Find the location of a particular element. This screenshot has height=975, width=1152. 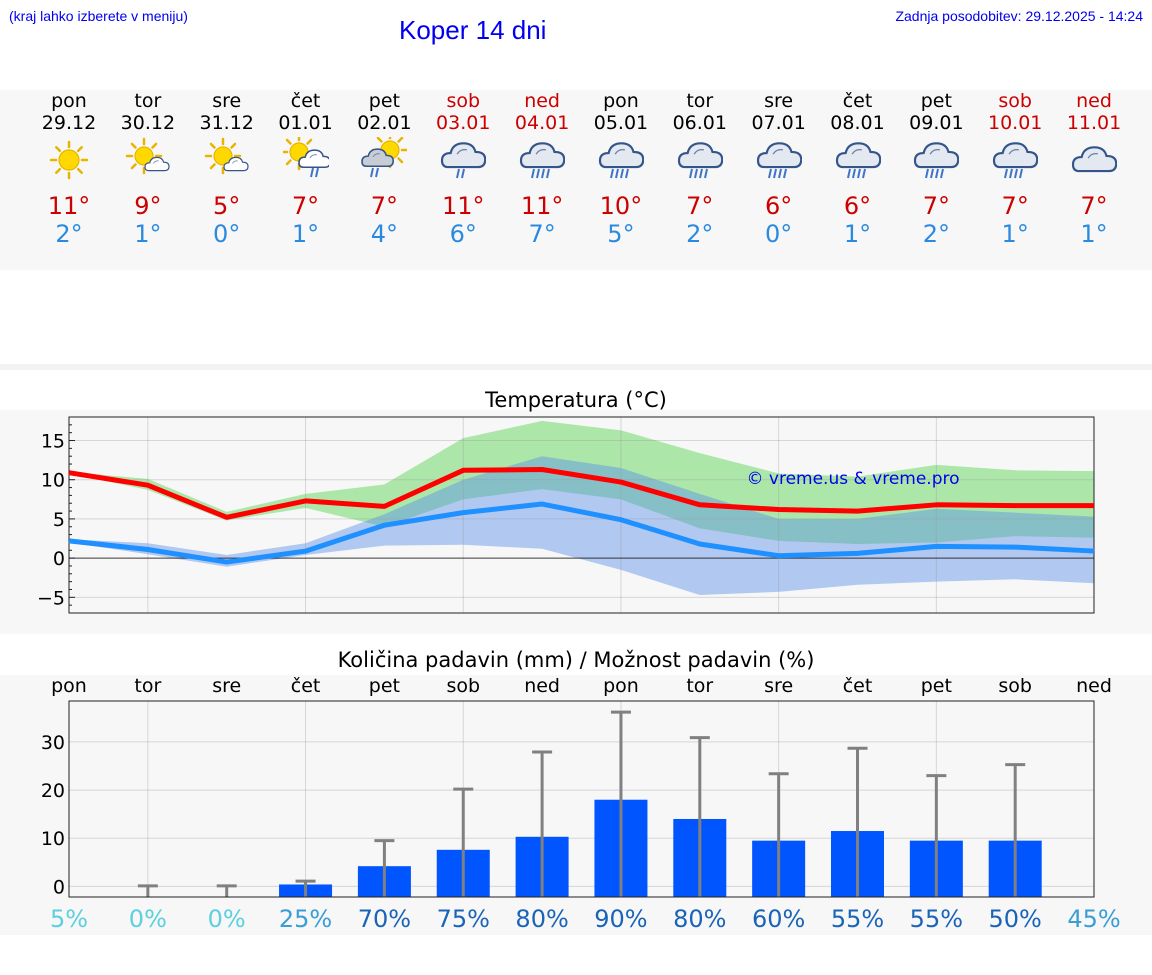

sun-cloud-rain-icon is located at coordinates (384, 157).